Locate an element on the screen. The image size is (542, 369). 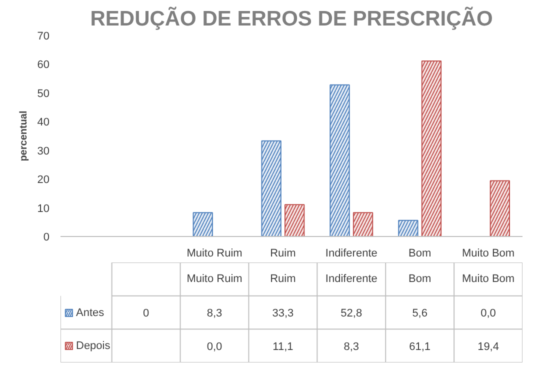
x-tick-label: Ruim is located at coordinates (283, 254).